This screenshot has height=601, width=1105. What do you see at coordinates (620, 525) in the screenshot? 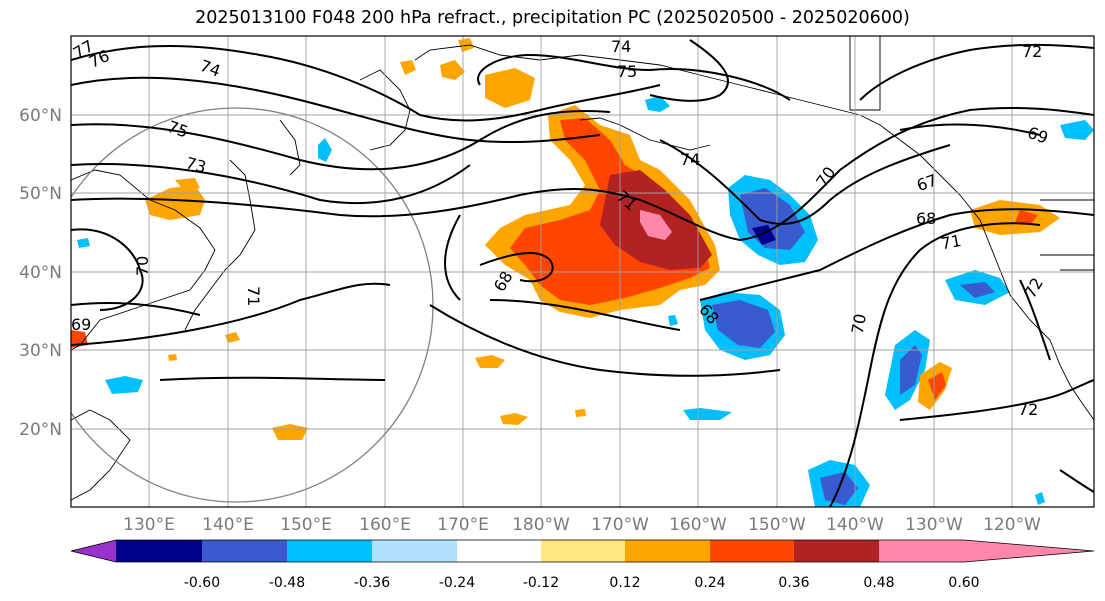
I see `lon-label: 170°W` at bounding box center [620, 525].